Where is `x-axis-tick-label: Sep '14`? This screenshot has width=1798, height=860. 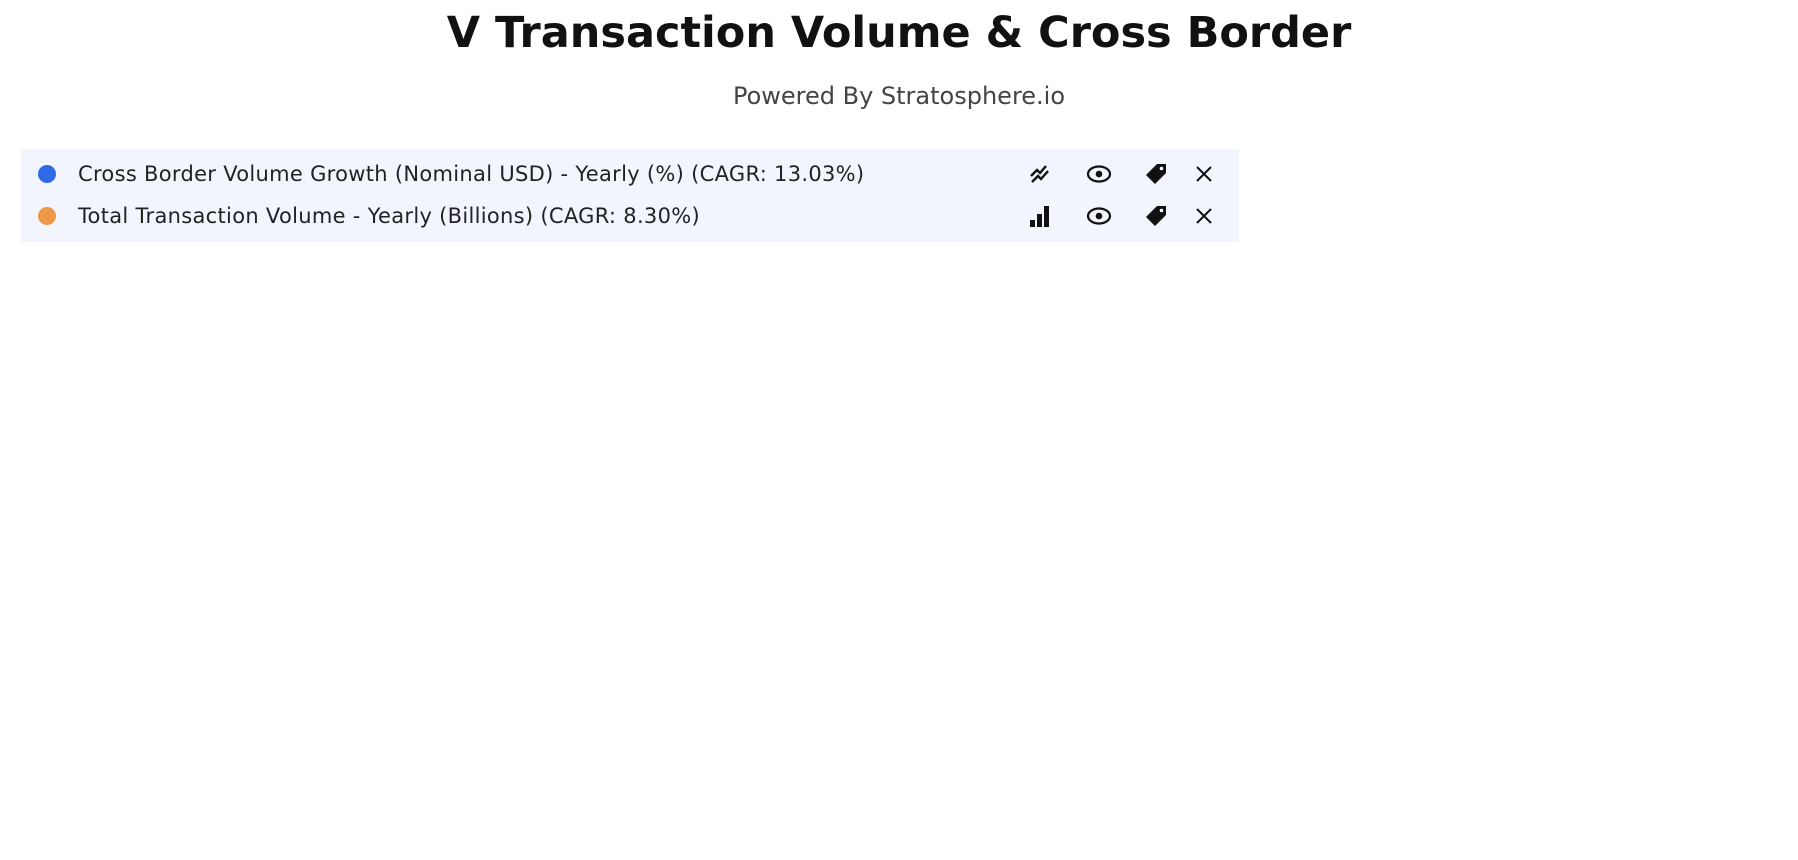
x-axis-tick-label: Sep '14 is located at coordinates (107, 829).